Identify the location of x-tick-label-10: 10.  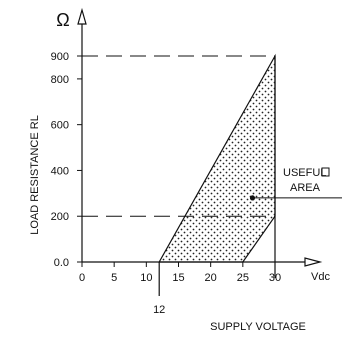
(146, 278).